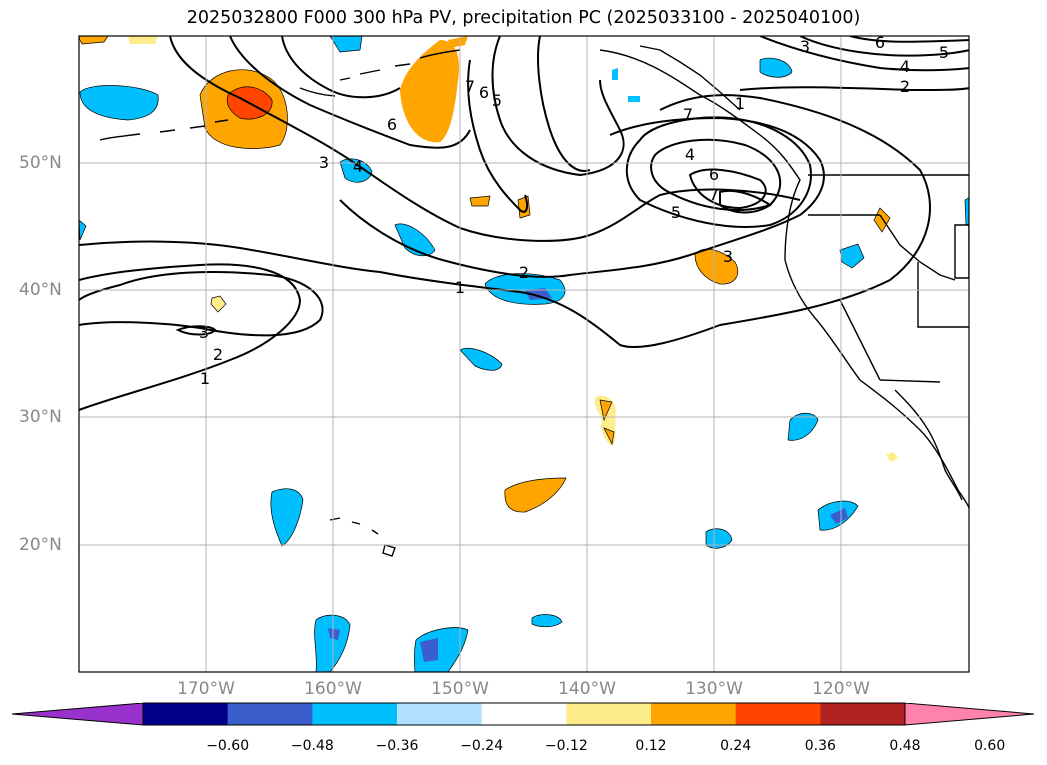 This screenshot has height=765, width=1047. Describe the element at coordinates (651, 746) in the screenshot. I see `colorbar-tick-label: 0.12` at that location.